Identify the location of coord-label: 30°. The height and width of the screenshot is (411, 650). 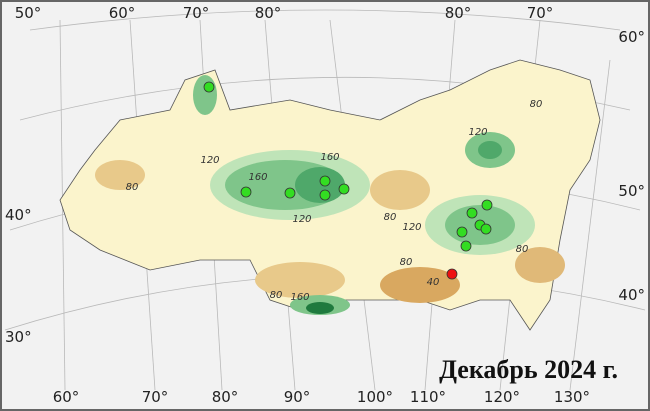
(18, 337).